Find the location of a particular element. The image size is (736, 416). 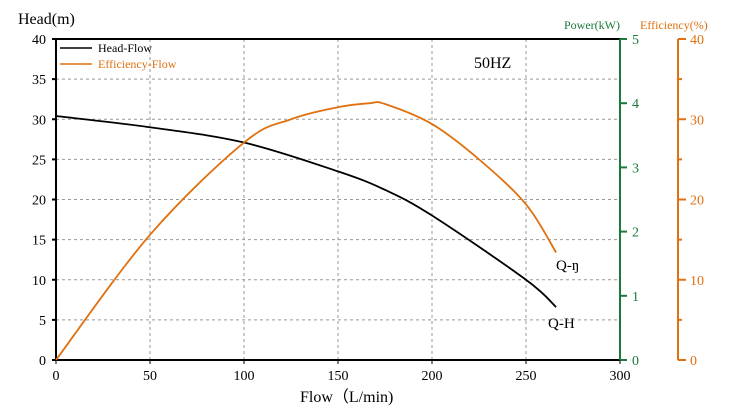

x-tick-label: 300 is located at coordinates (620, 376).